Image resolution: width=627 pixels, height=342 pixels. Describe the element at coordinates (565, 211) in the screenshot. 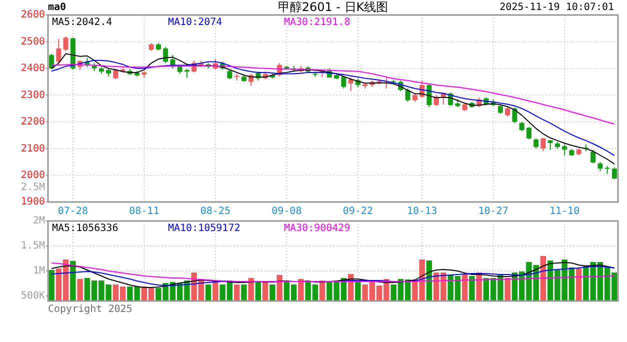

I see `x-tick-label: 11-10` at that location.